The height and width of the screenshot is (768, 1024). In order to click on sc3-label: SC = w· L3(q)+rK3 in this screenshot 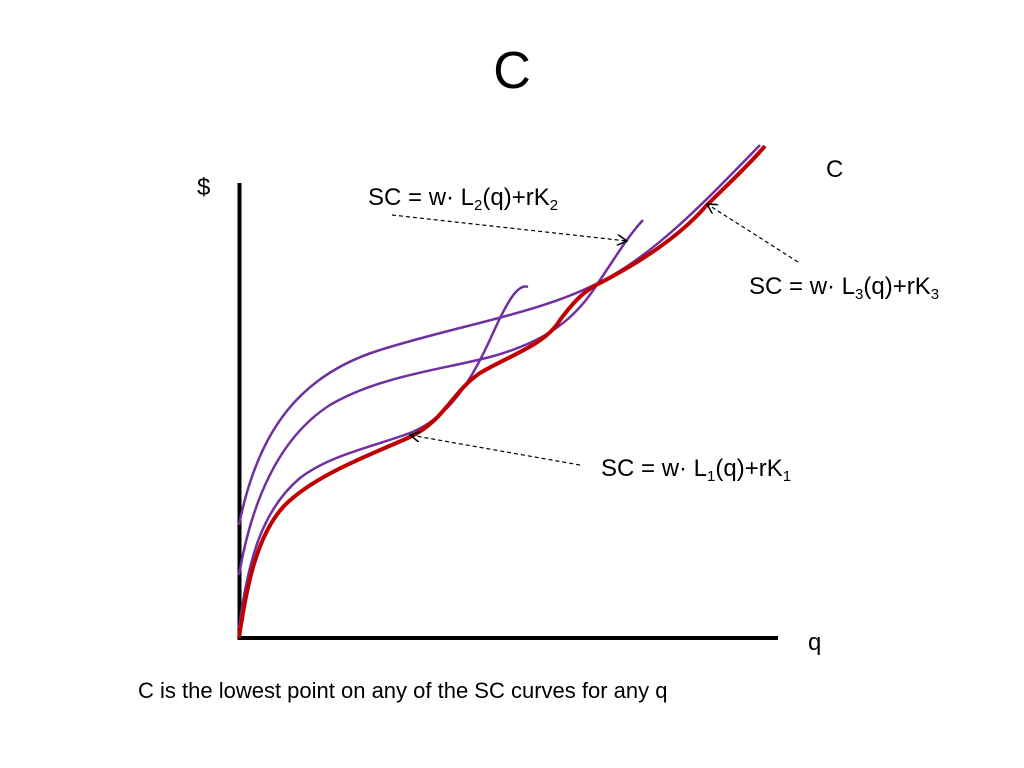, I will do `click(844, 288)`.